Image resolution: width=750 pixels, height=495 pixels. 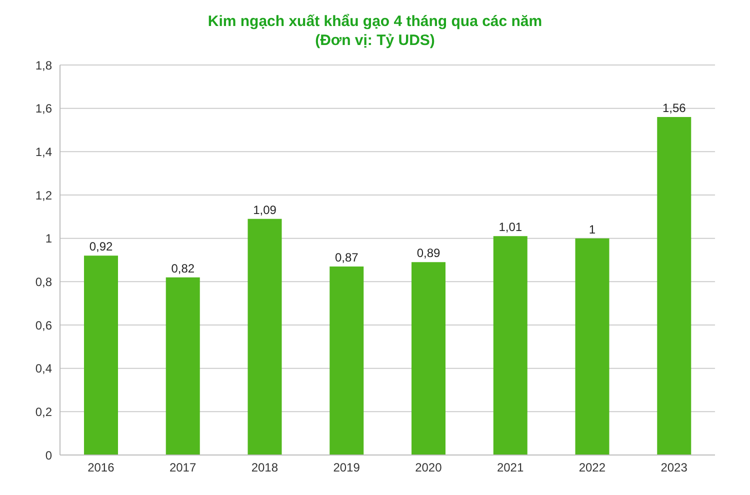 I want to click on y-tick-label: 1,4, so click(x=43, y=151).